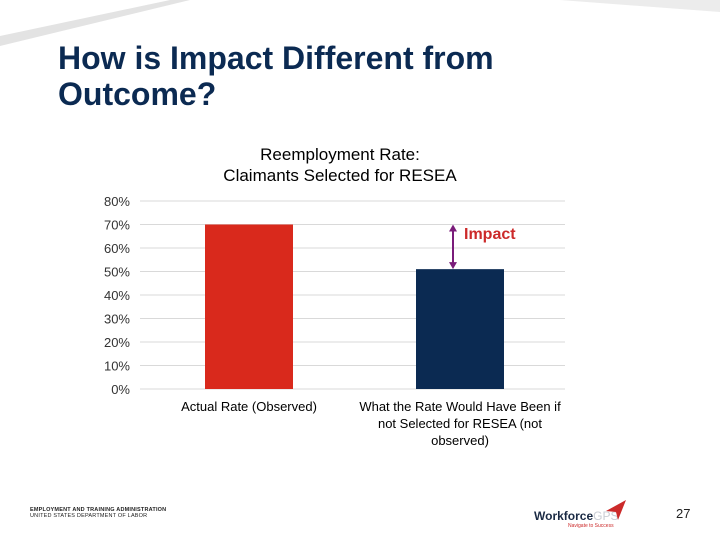  Describe the element at coordinates (276, 76) in the screenshot. I see `page-title: How is Impact Different from Outcome?` at that location.